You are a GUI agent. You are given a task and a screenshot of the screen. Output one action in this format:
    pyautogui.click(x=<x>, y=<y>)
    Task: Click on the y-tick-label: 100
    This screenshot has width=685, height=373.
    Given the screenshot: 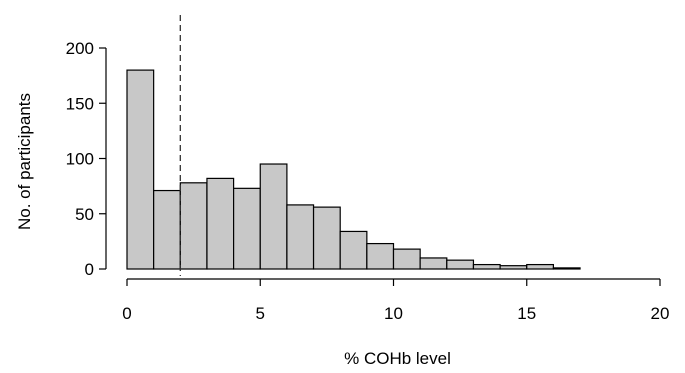 What is the action you would take?
    pyautogui.click(x=80, y=159)
    